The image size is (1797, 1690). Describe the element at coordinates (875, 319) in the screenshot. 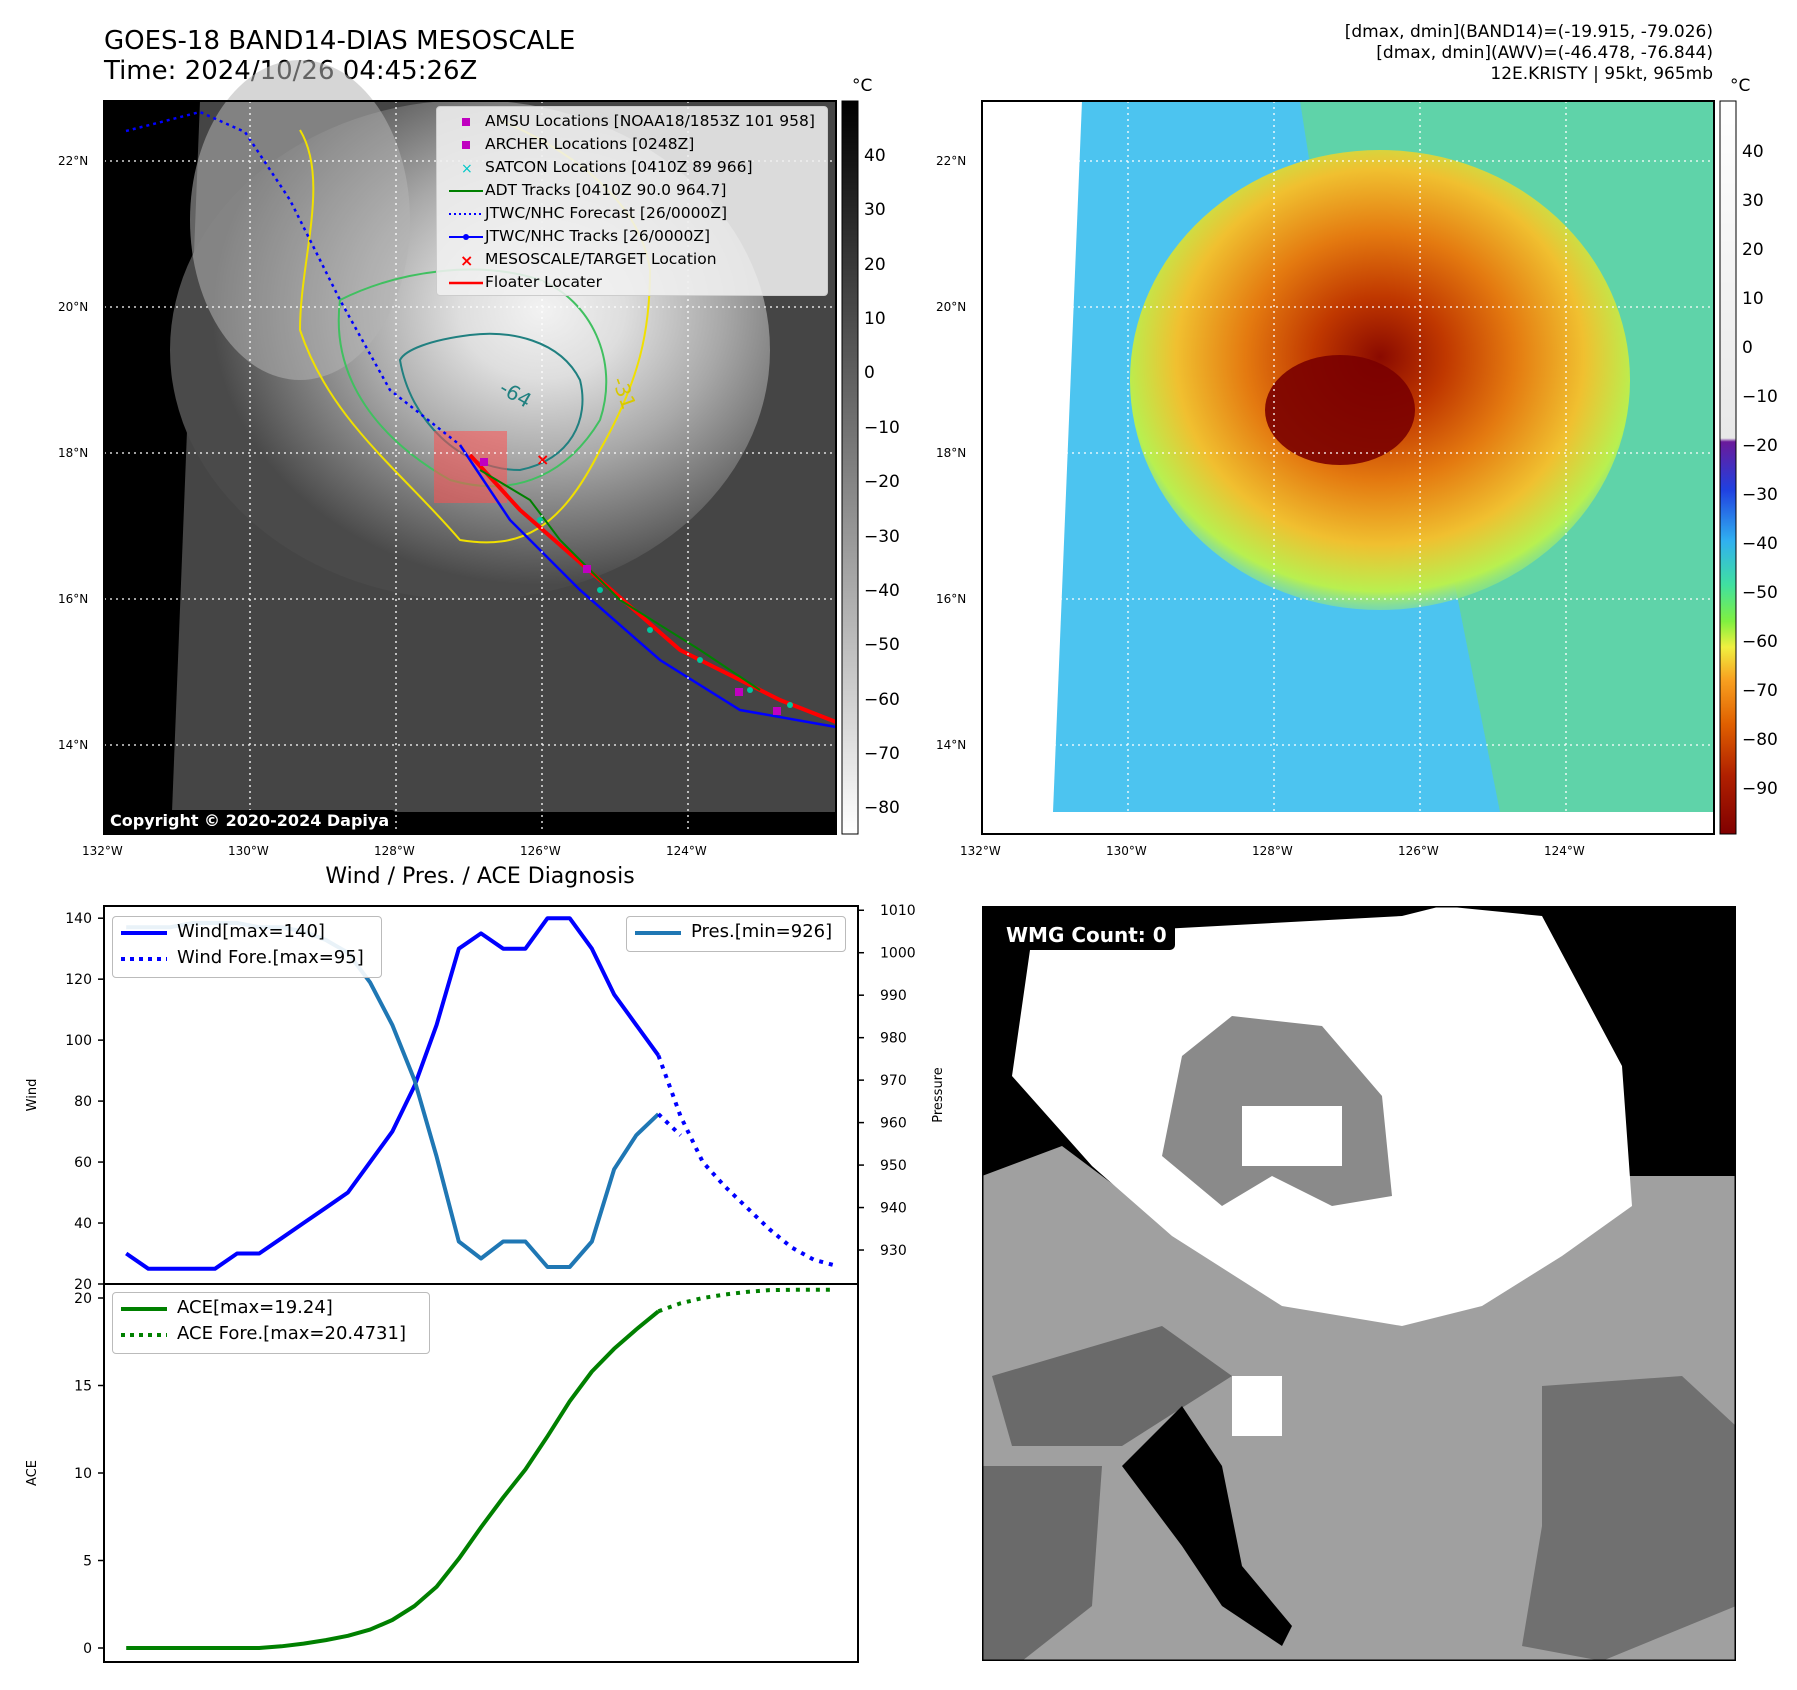

I see `ir-cb-tick: 10` at that location.